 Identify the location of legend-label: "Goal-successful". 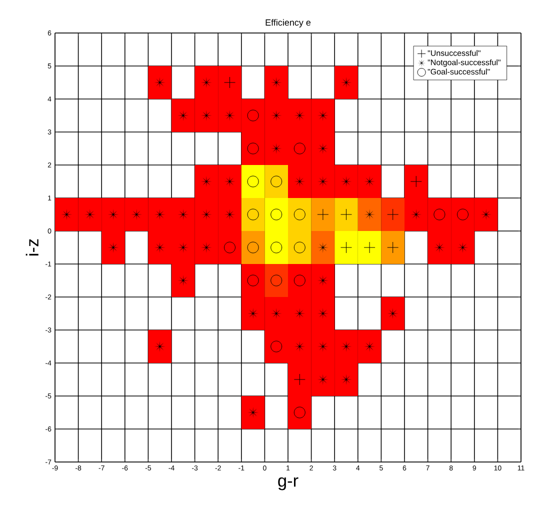
(459, 71).